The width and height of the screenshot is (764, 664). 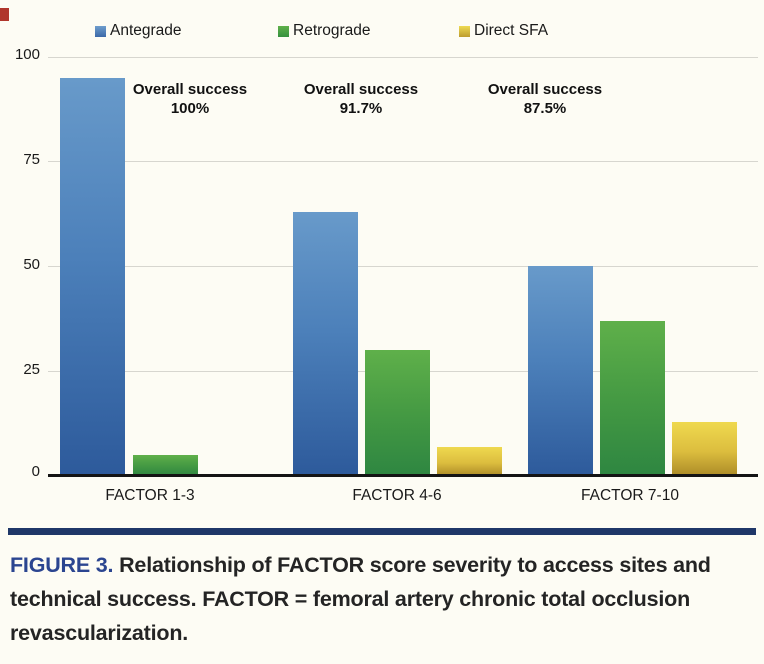 What do you see at coordinates (4, 14) in the screenshot?
I see `page-crop-mark` at bounding box center [4, 14].